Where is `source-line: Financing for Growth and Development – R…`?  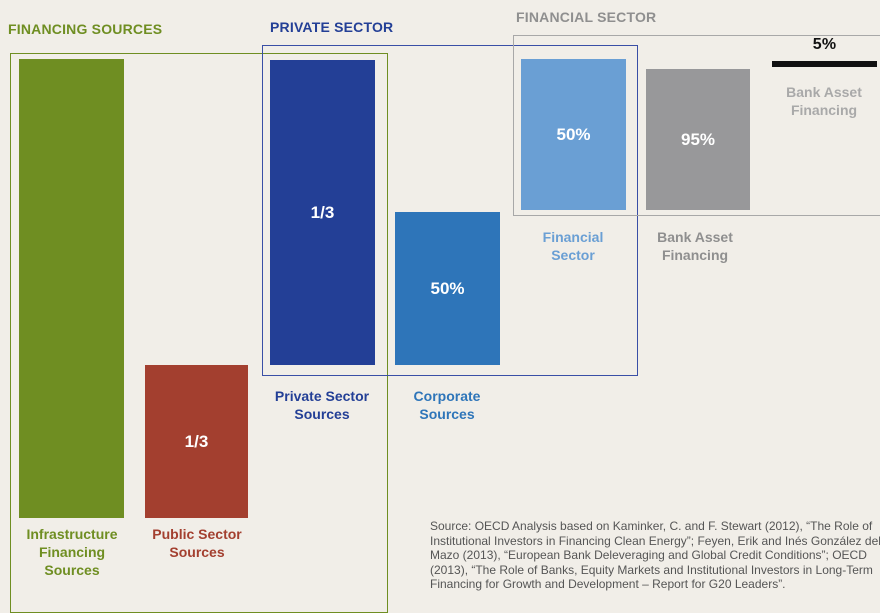
source-line: Financing for Growth and Development – R… is located at coordinates (608, 584).